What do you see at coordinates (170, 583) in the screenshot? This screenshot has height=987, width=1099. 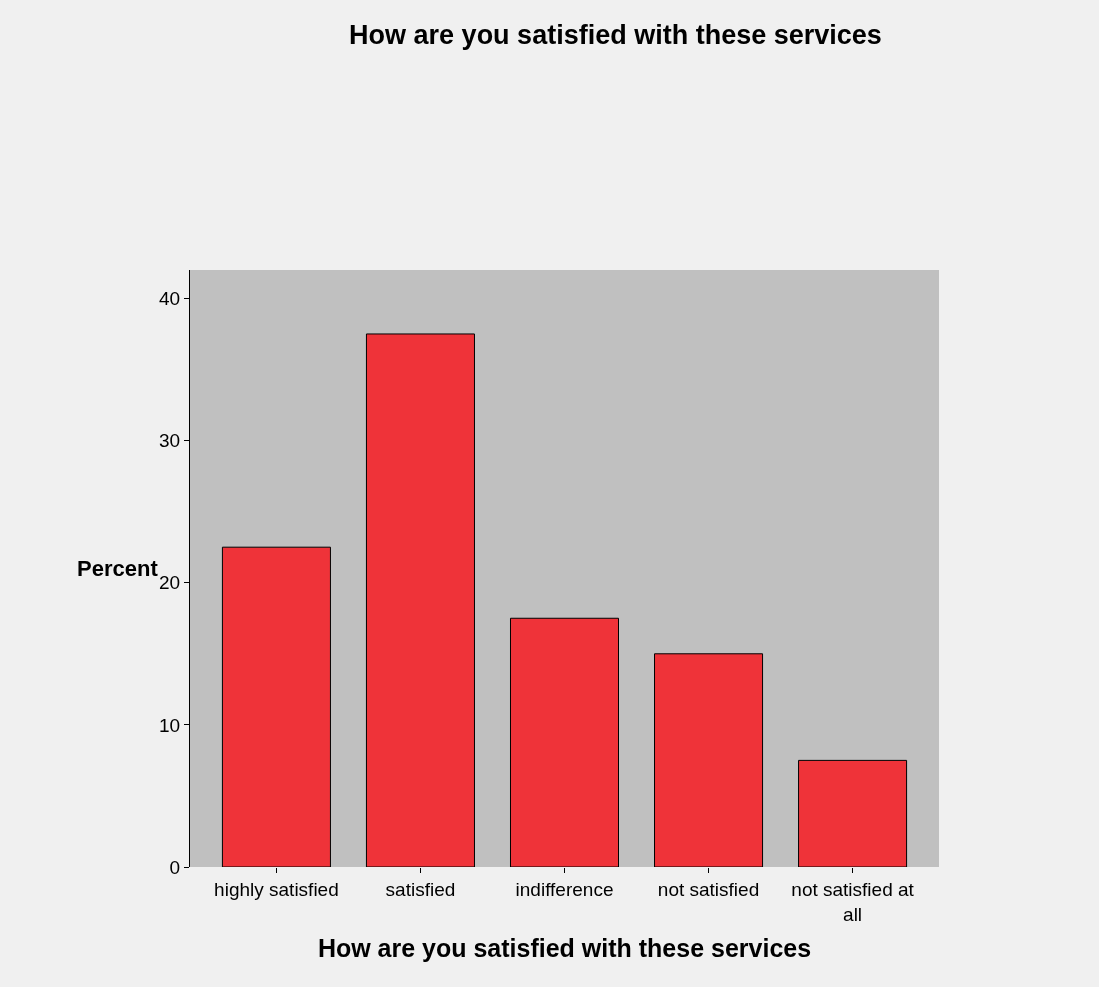 I see `y-tick-label: 20` at bounding box center [170, 583].